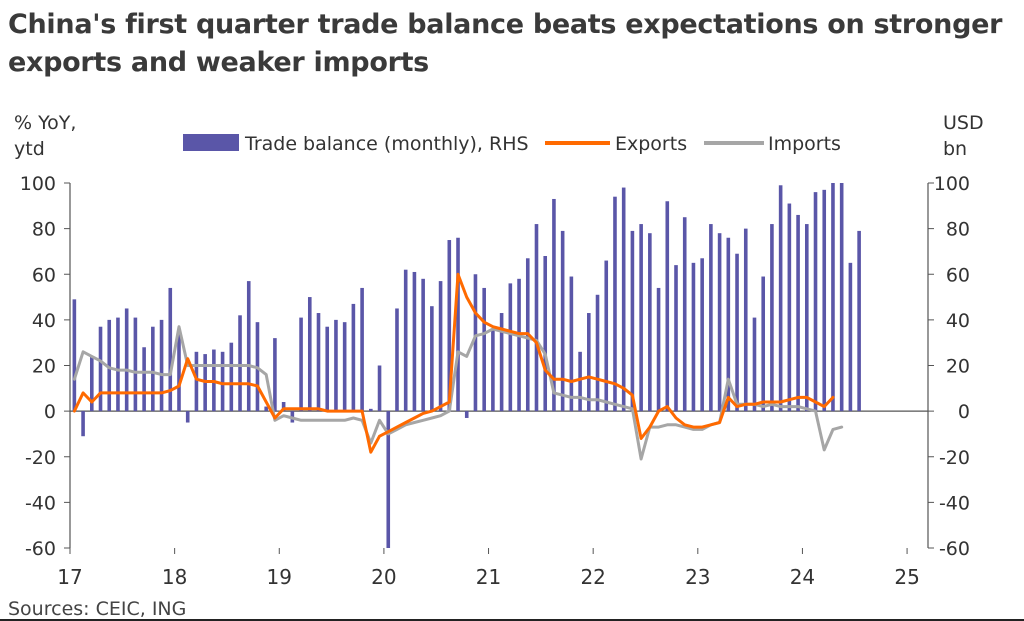 Image resolution: width=1024 pixels, height=621 pixels. Describe the element at coordinates (386, 144) in the screenshot. I see `legend-label-trade-balance: Trade balance (monthly), RHS` at that location.